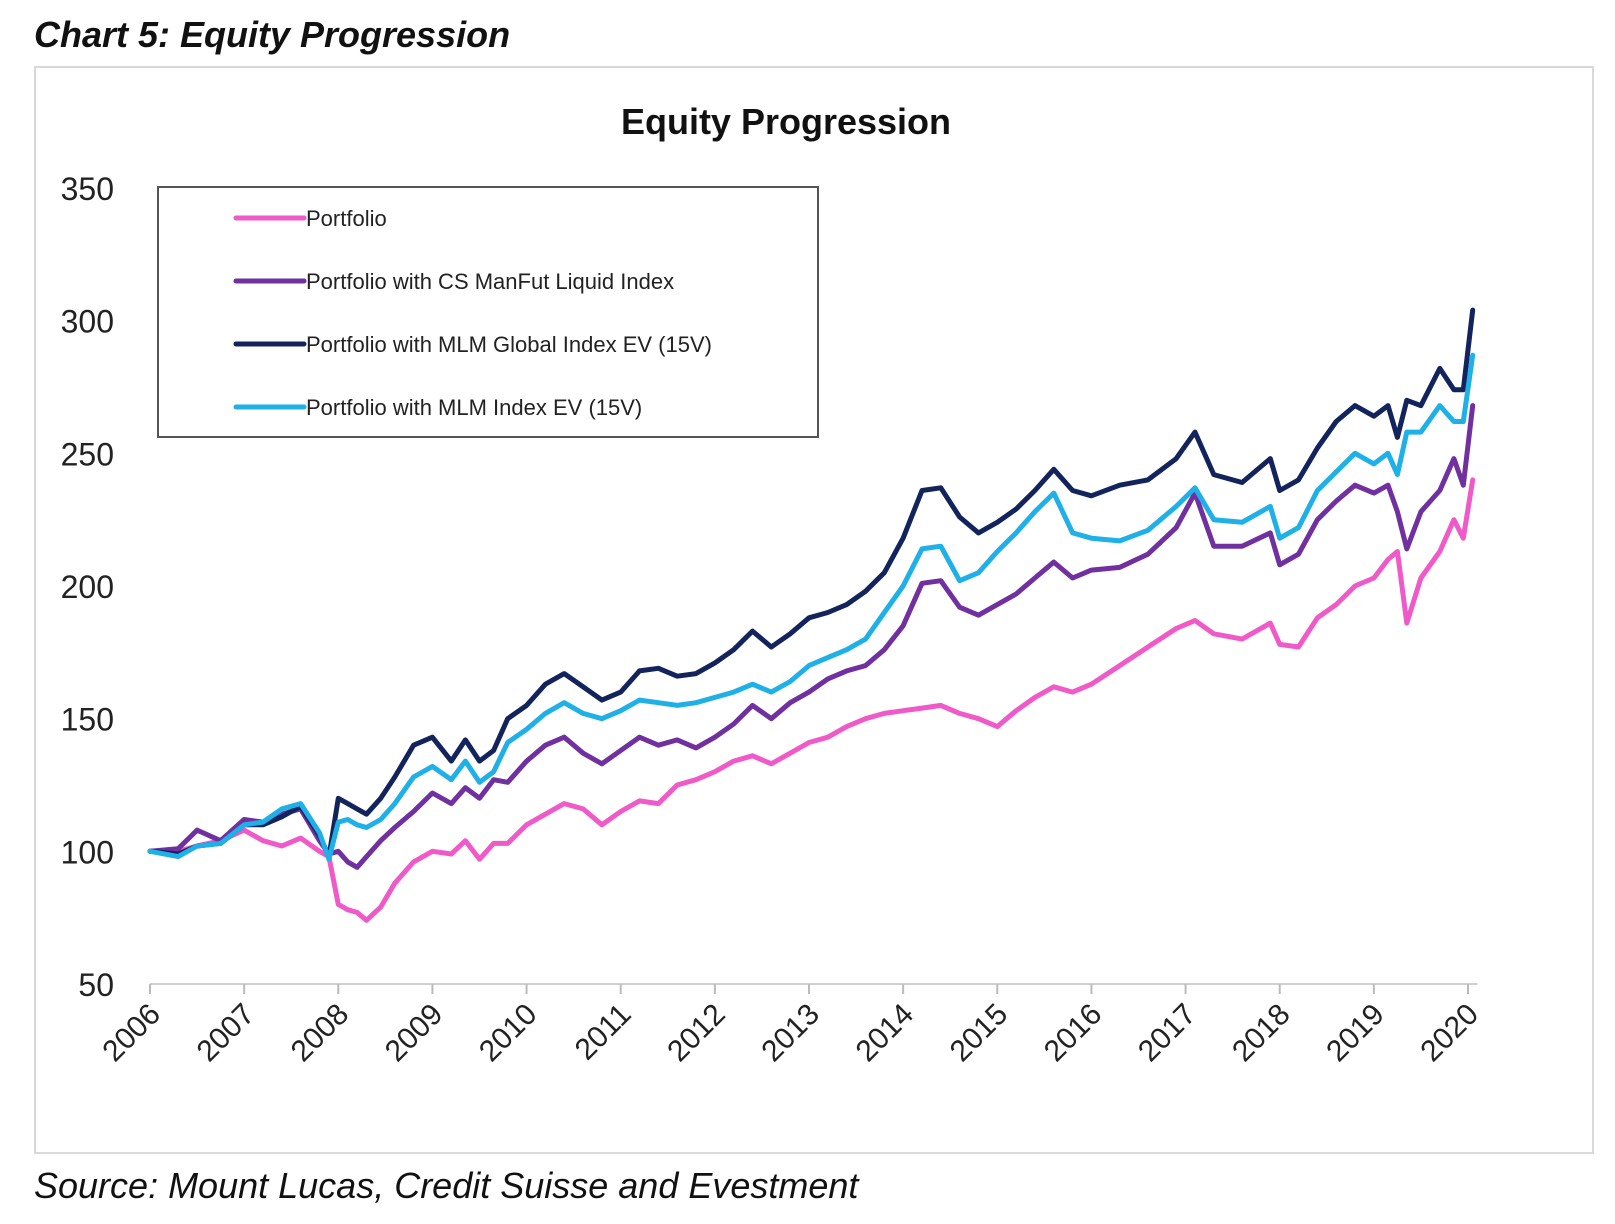 This screenshot has height=1224, width=1615. Describe the element at coordinates (885, 1033) in the screenshot. I see `x-tick-label: 2014` at that location.